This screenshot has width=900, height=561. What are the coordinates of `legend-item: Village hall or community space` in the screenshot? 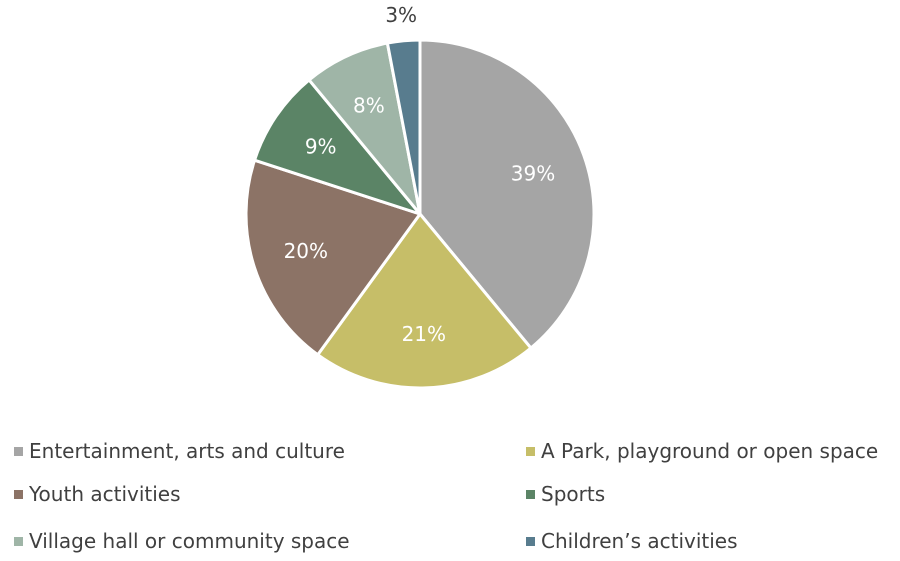 It's located at (182, 541).